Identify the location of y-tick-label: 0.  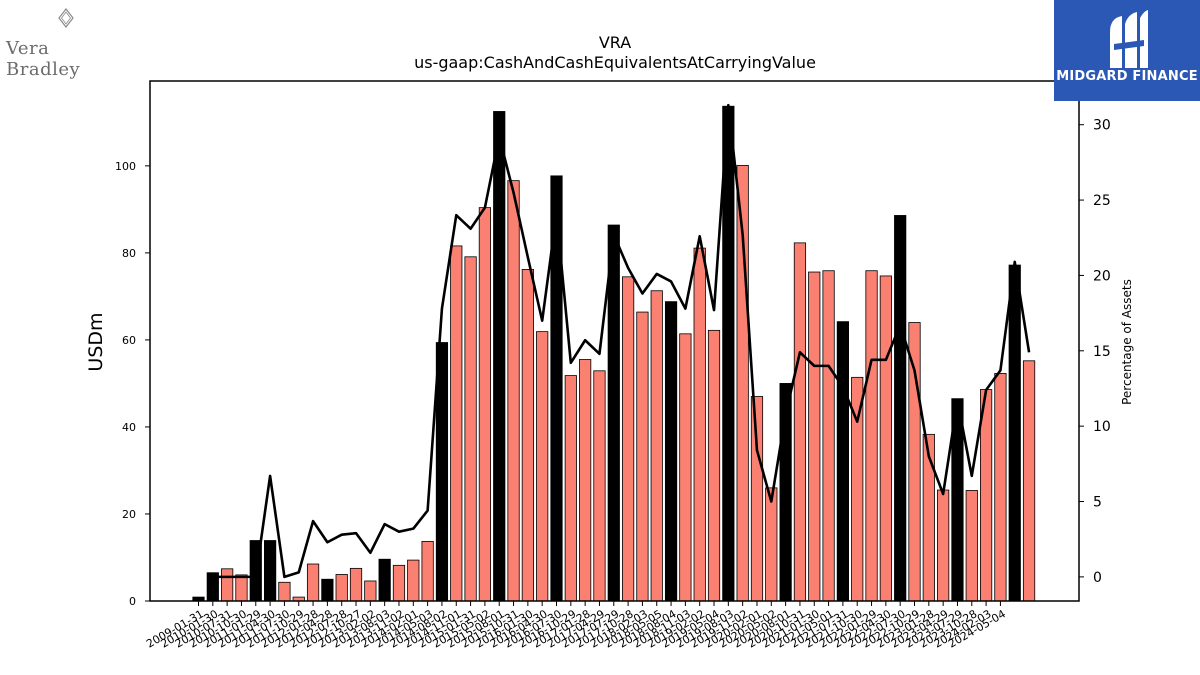
(132, 601).